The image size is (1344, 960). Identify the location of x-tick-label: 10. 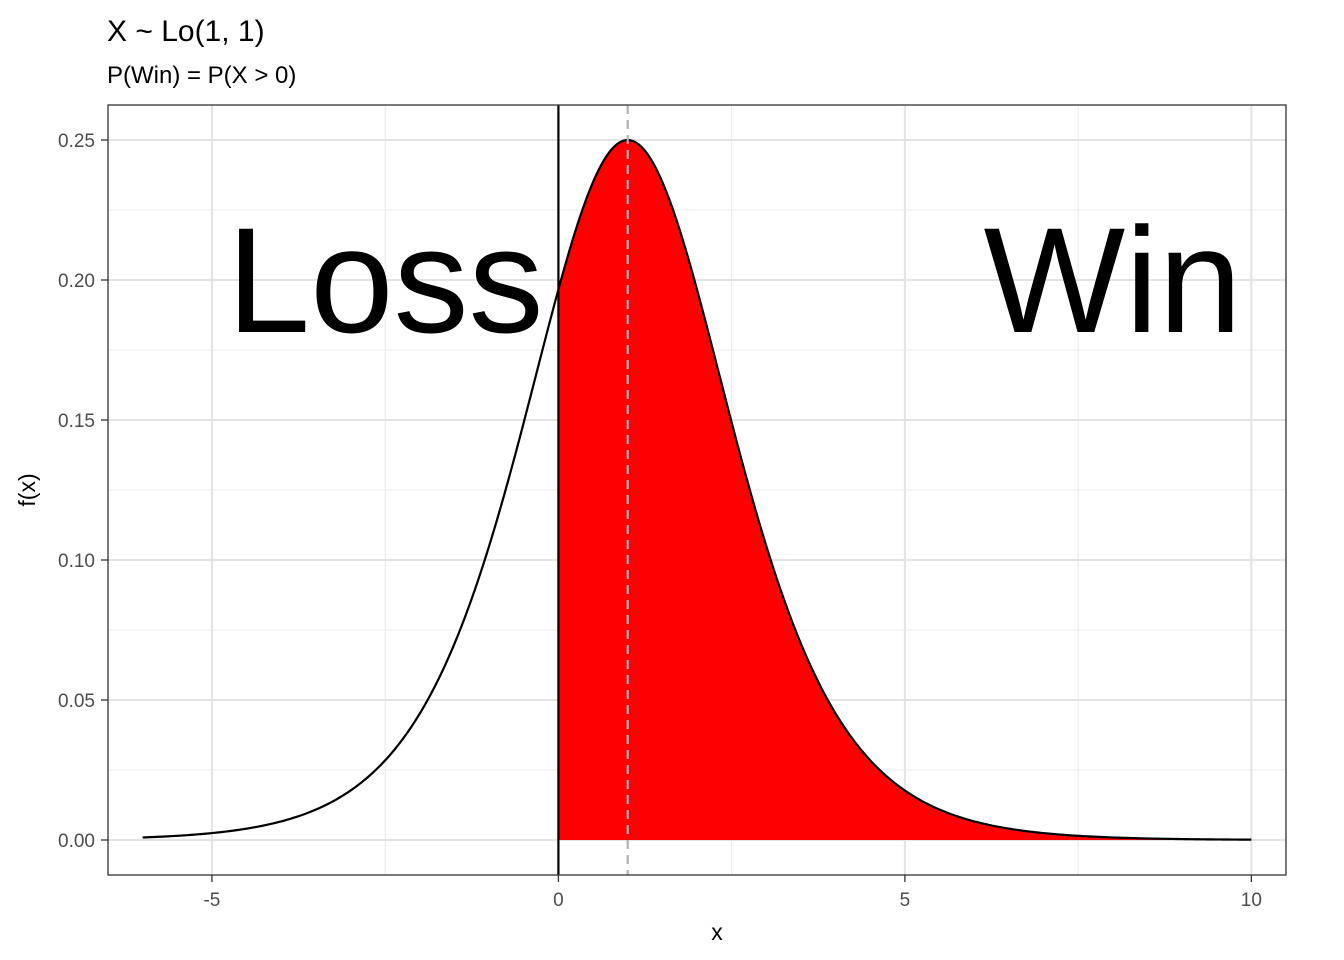
(1251, 900).